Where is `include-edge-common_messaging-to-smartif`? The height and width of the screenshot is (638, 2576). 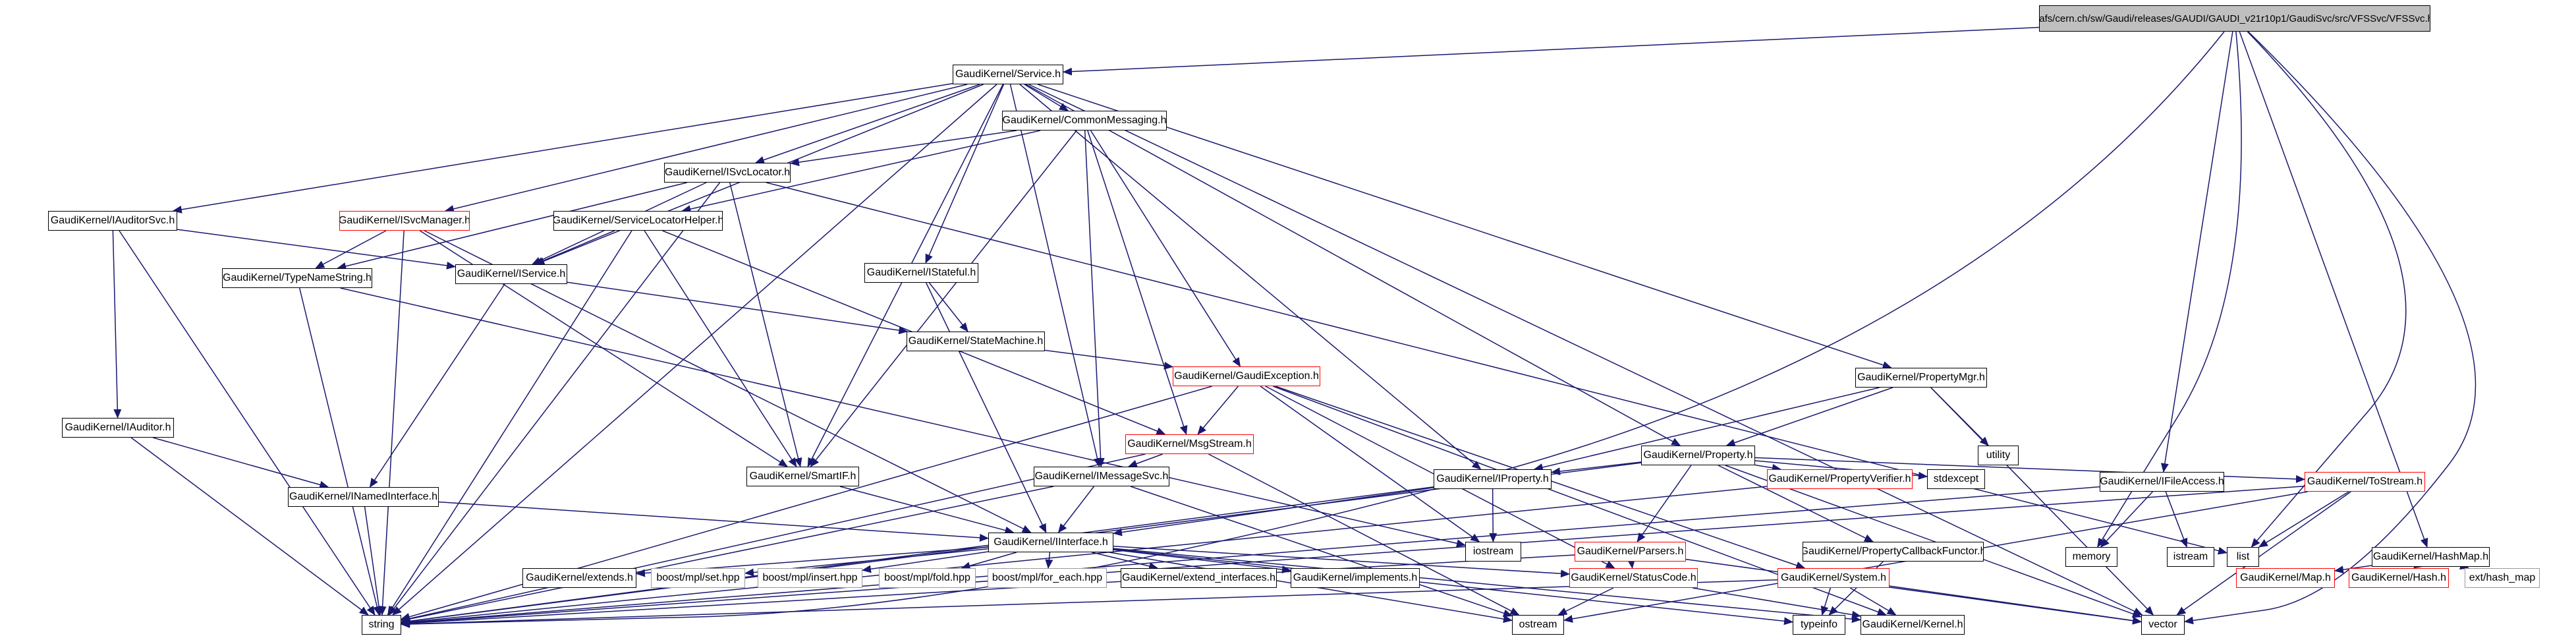
include-edge-common_messaging-to-smartif is located at coordinates (943, 298).